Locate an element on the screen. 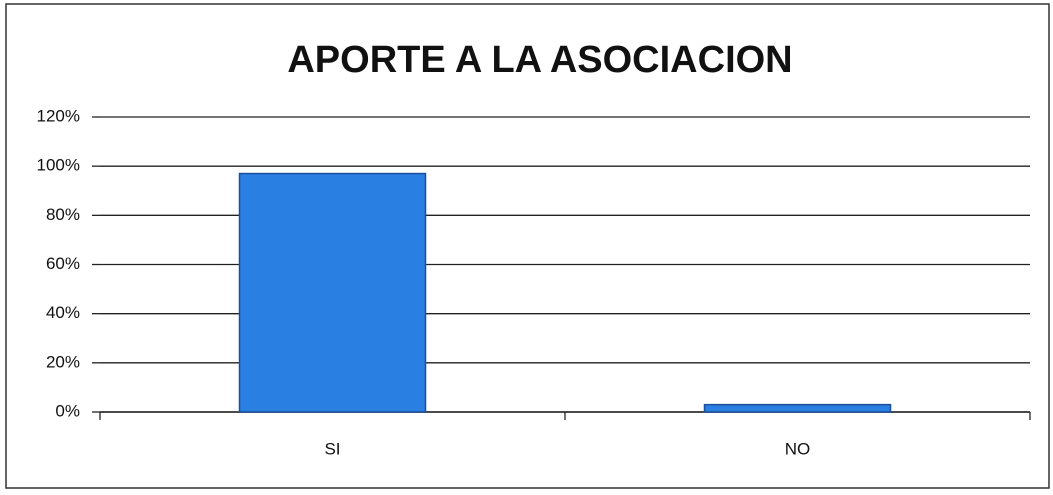 The image size is (1053, 495). y-tick-label: 80% is located at coordinates (63, 214).